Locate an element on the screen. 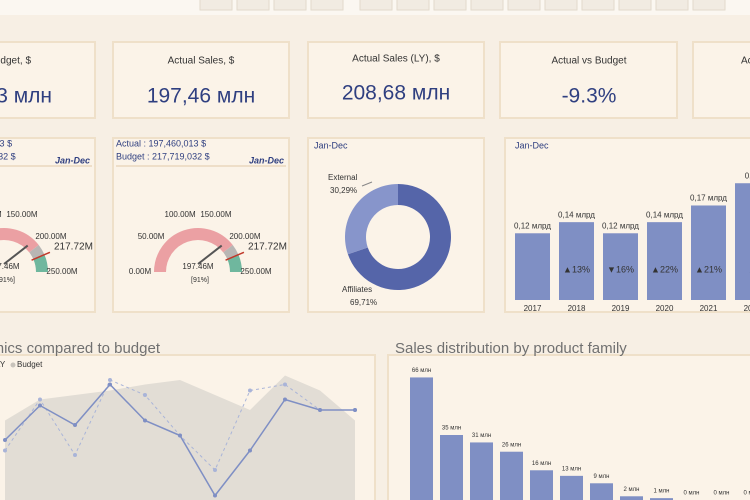 This screenshot has height=500, width=750. bar-label: 16 млн is located at coordinates (541, 464).